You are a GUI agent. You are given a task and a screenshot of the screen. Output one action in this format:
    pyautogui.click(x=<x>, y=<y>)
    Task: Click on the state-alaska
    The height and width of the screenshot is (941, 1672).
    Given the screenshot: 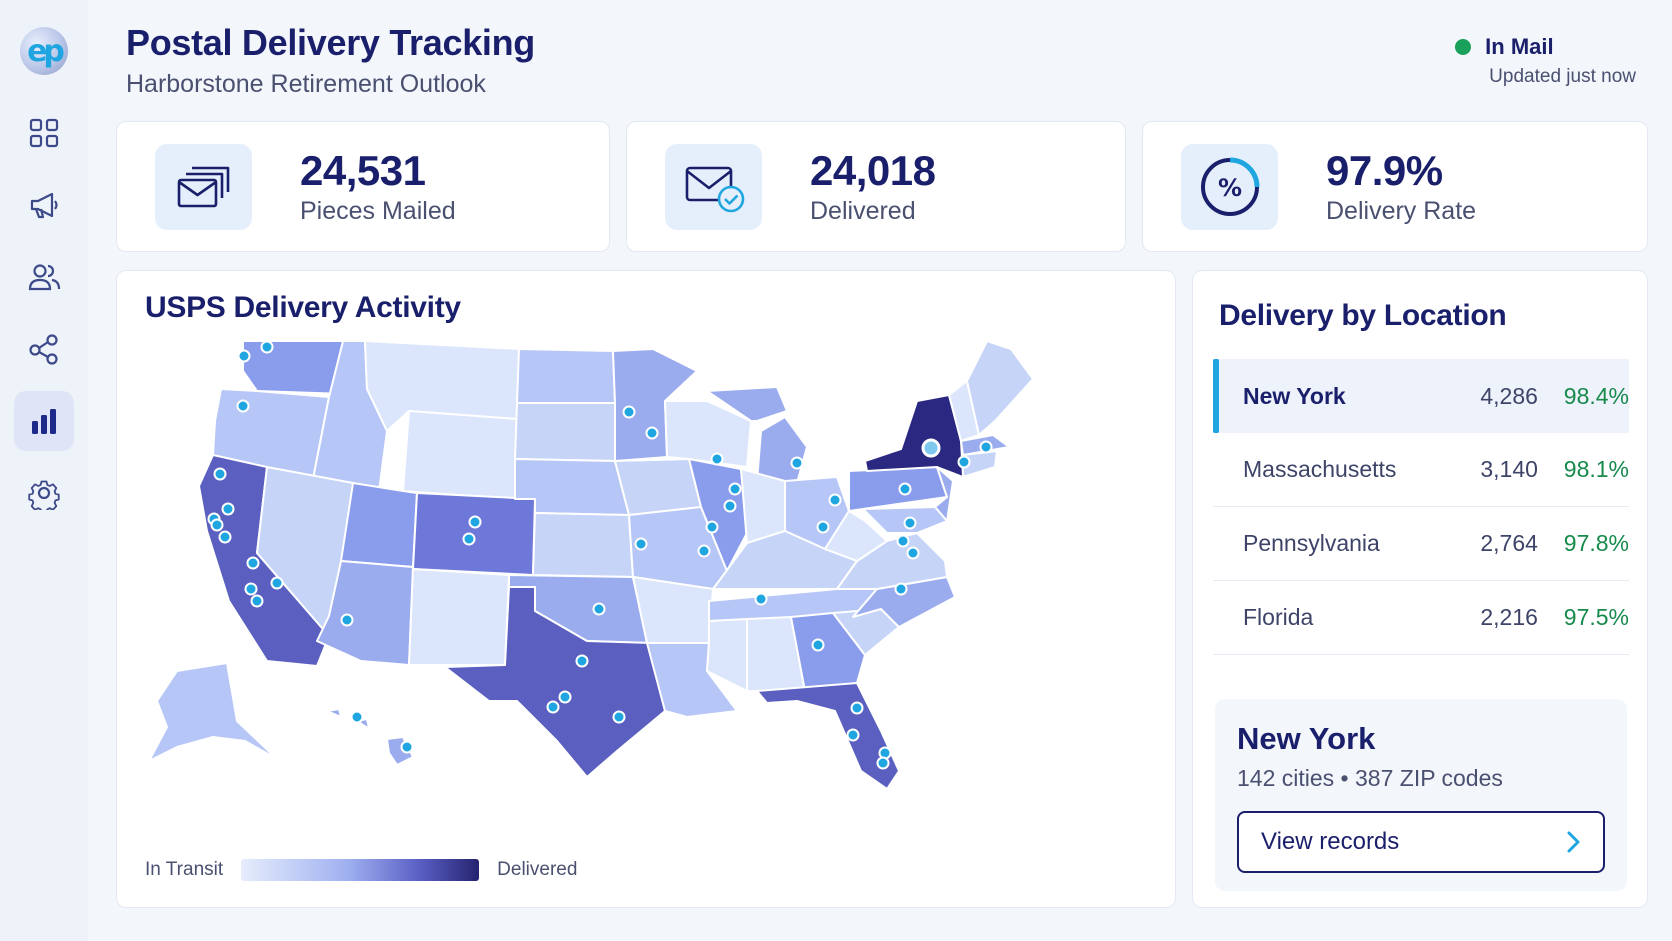 What is the action you would take?
    pyautogui.click(x=213, y=712)
    